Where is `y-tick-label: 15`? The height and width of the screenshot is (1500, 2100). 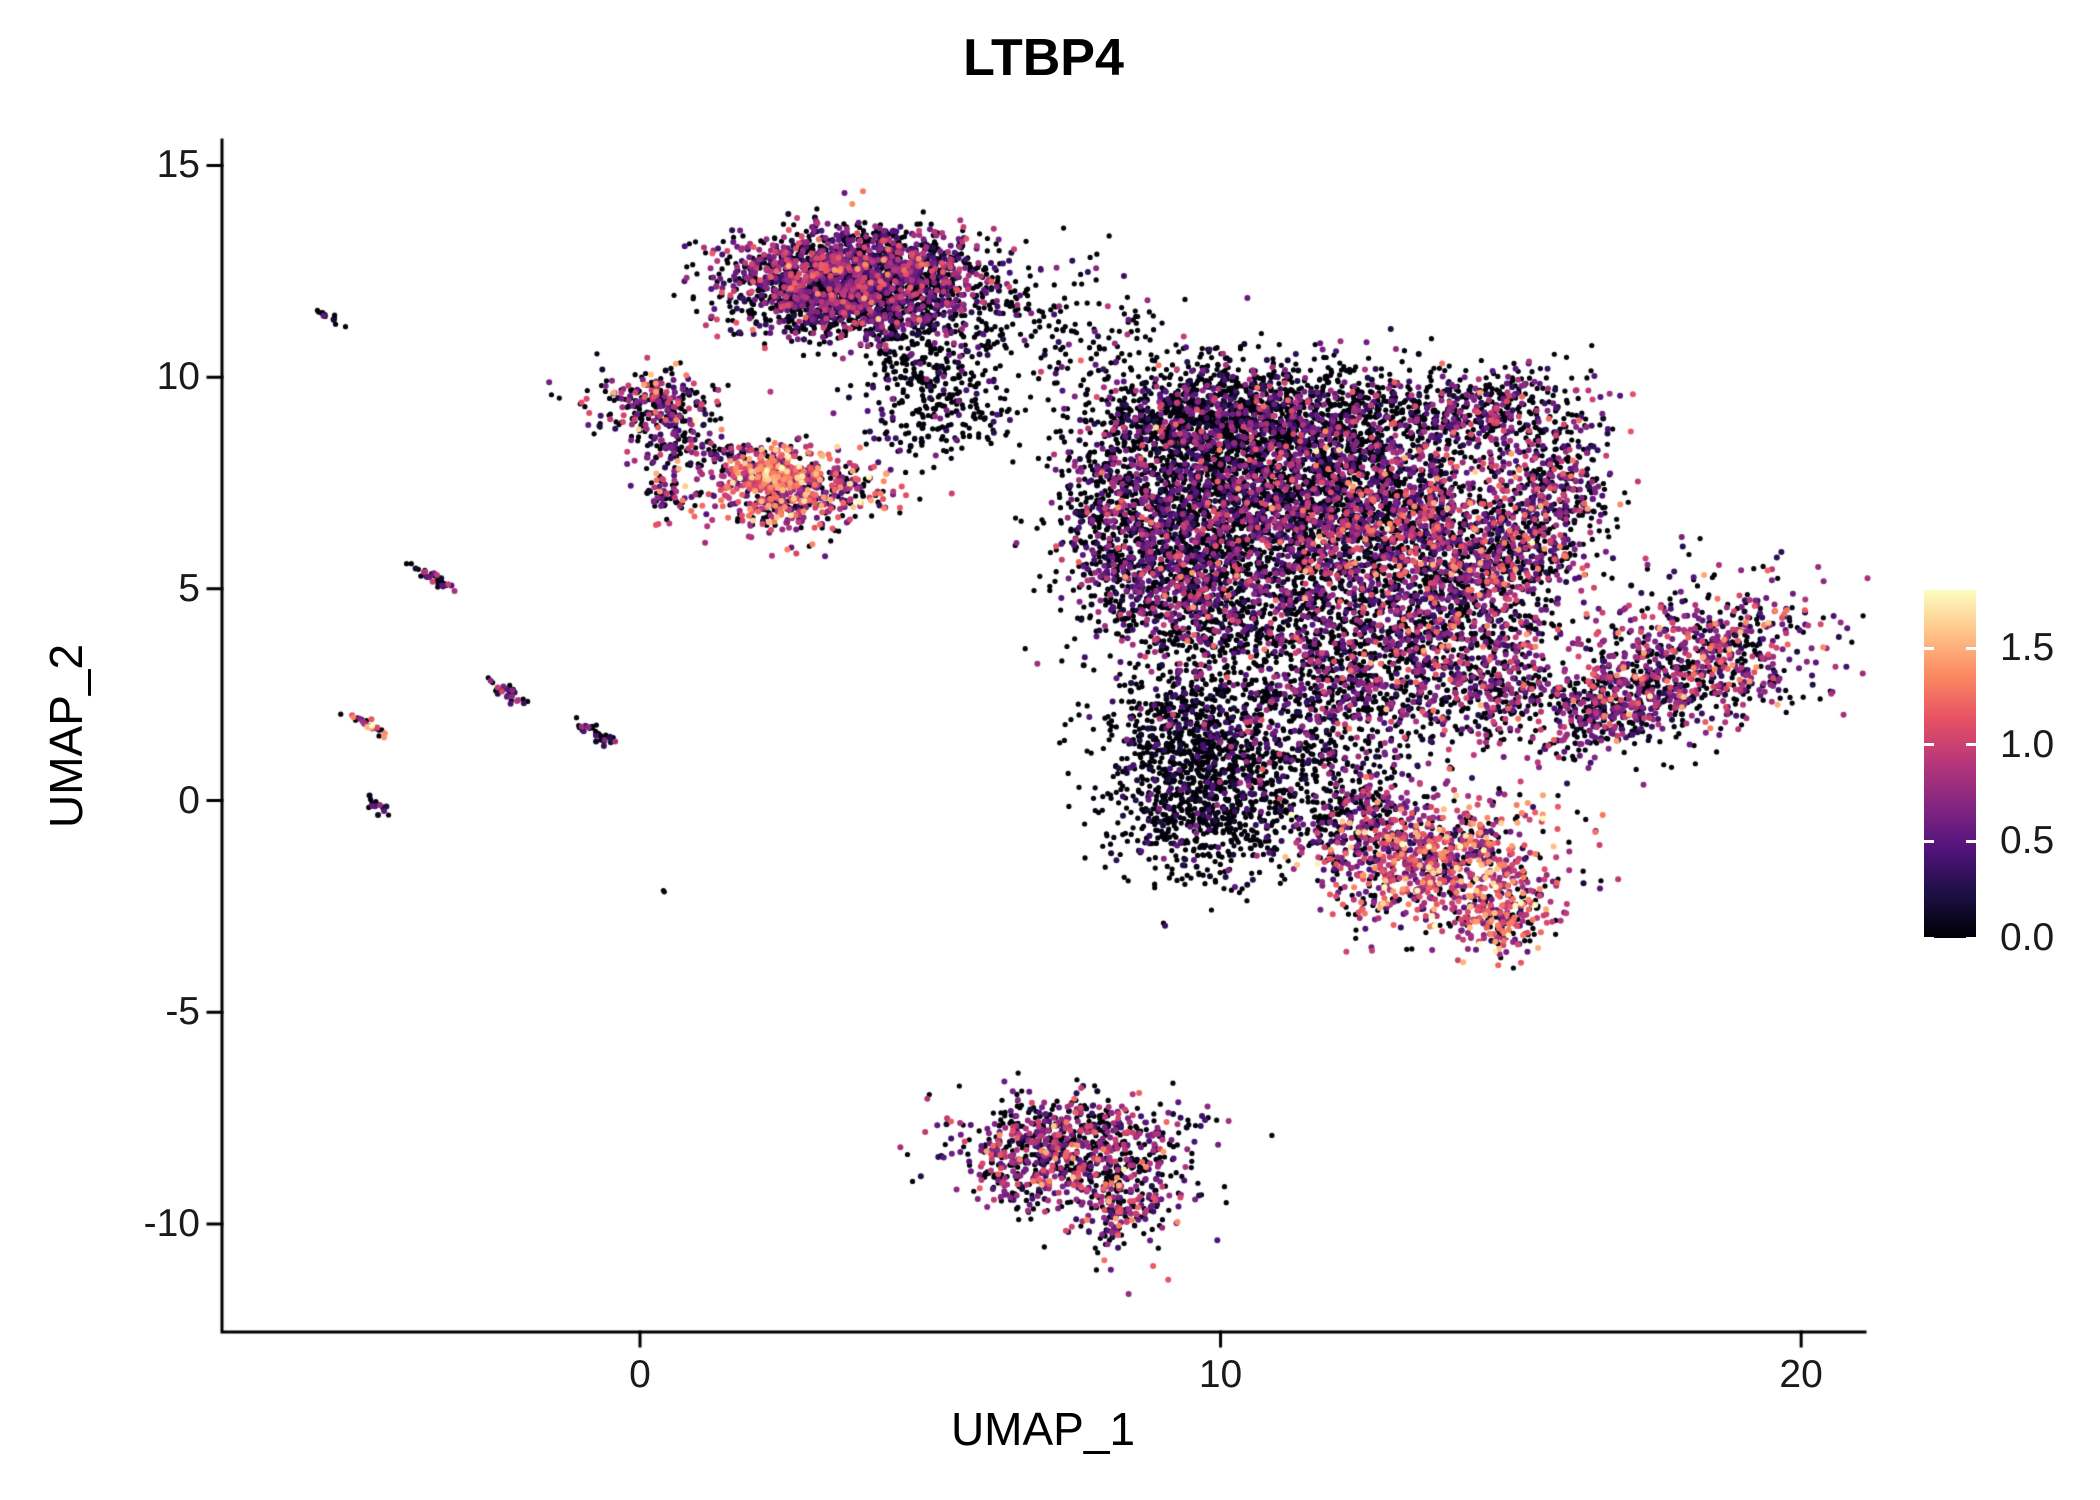
y-tick-label: 15 is located at coordinates (178, 165).